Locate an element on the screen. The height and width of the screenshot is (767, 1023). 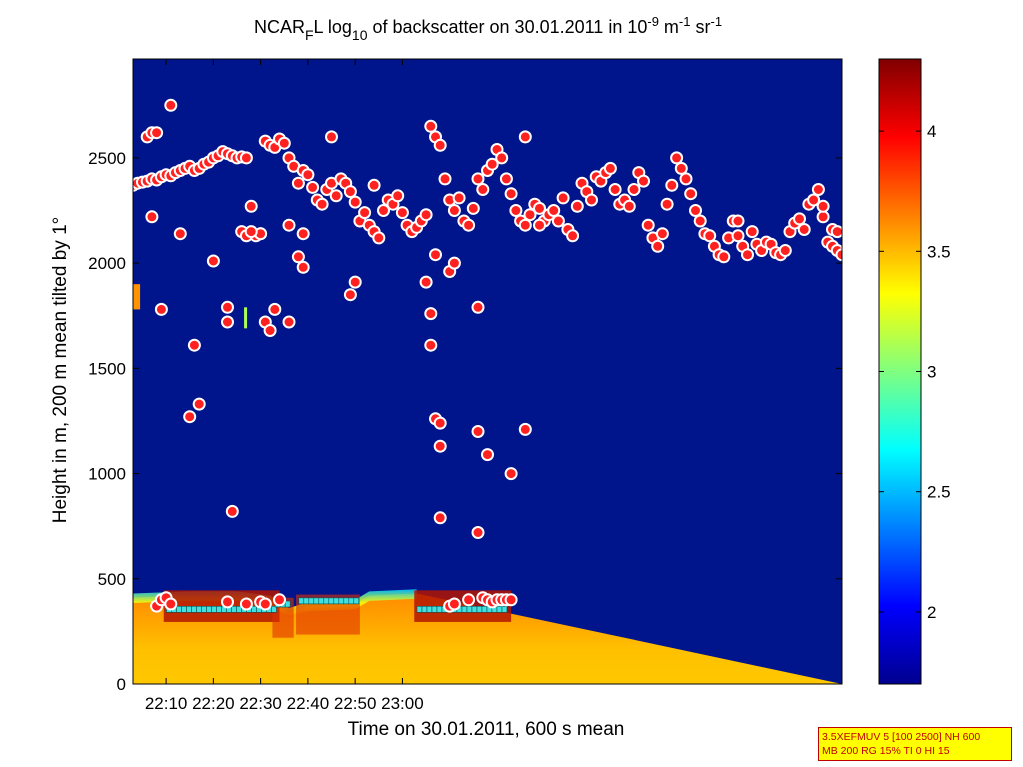
colorbar-tick-label: 2.5 is located at coordinates (939, 492).